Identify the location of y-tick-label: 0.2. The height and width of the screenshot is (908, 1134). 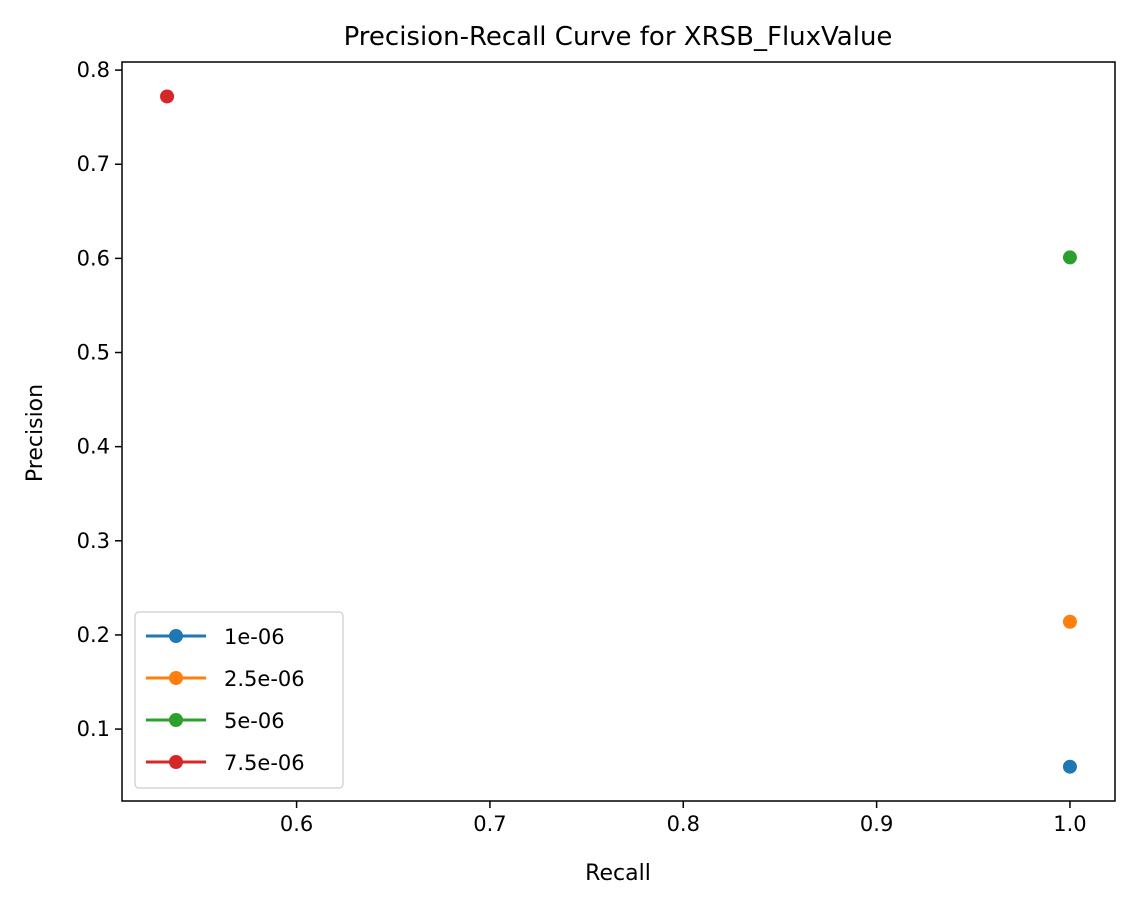
(93, 635).